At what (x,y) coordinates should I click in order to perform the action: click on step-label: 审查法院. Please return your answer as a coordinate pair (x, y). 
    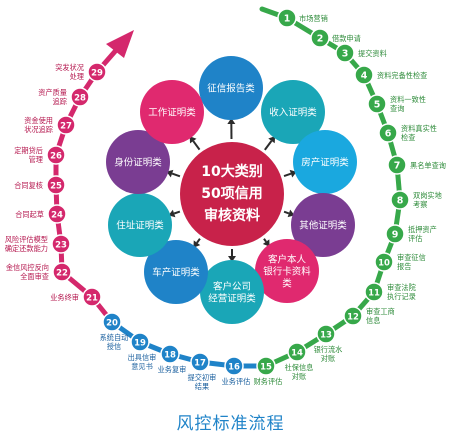
    Looking at the image, I should click on (401, 287).